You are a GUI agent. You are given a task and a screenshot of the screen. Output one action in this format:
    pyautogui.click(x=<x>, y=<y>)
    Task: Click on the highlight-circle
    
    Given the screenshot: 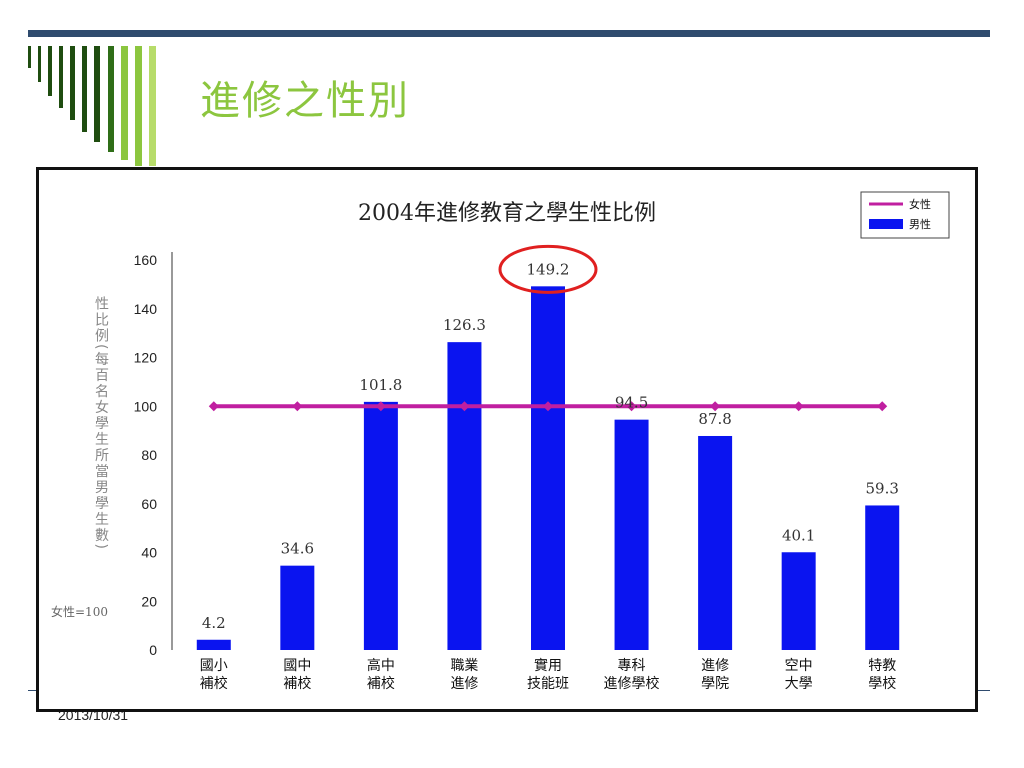 What is the action you would take?
    pyautogui.click(x=548, y=269)
    